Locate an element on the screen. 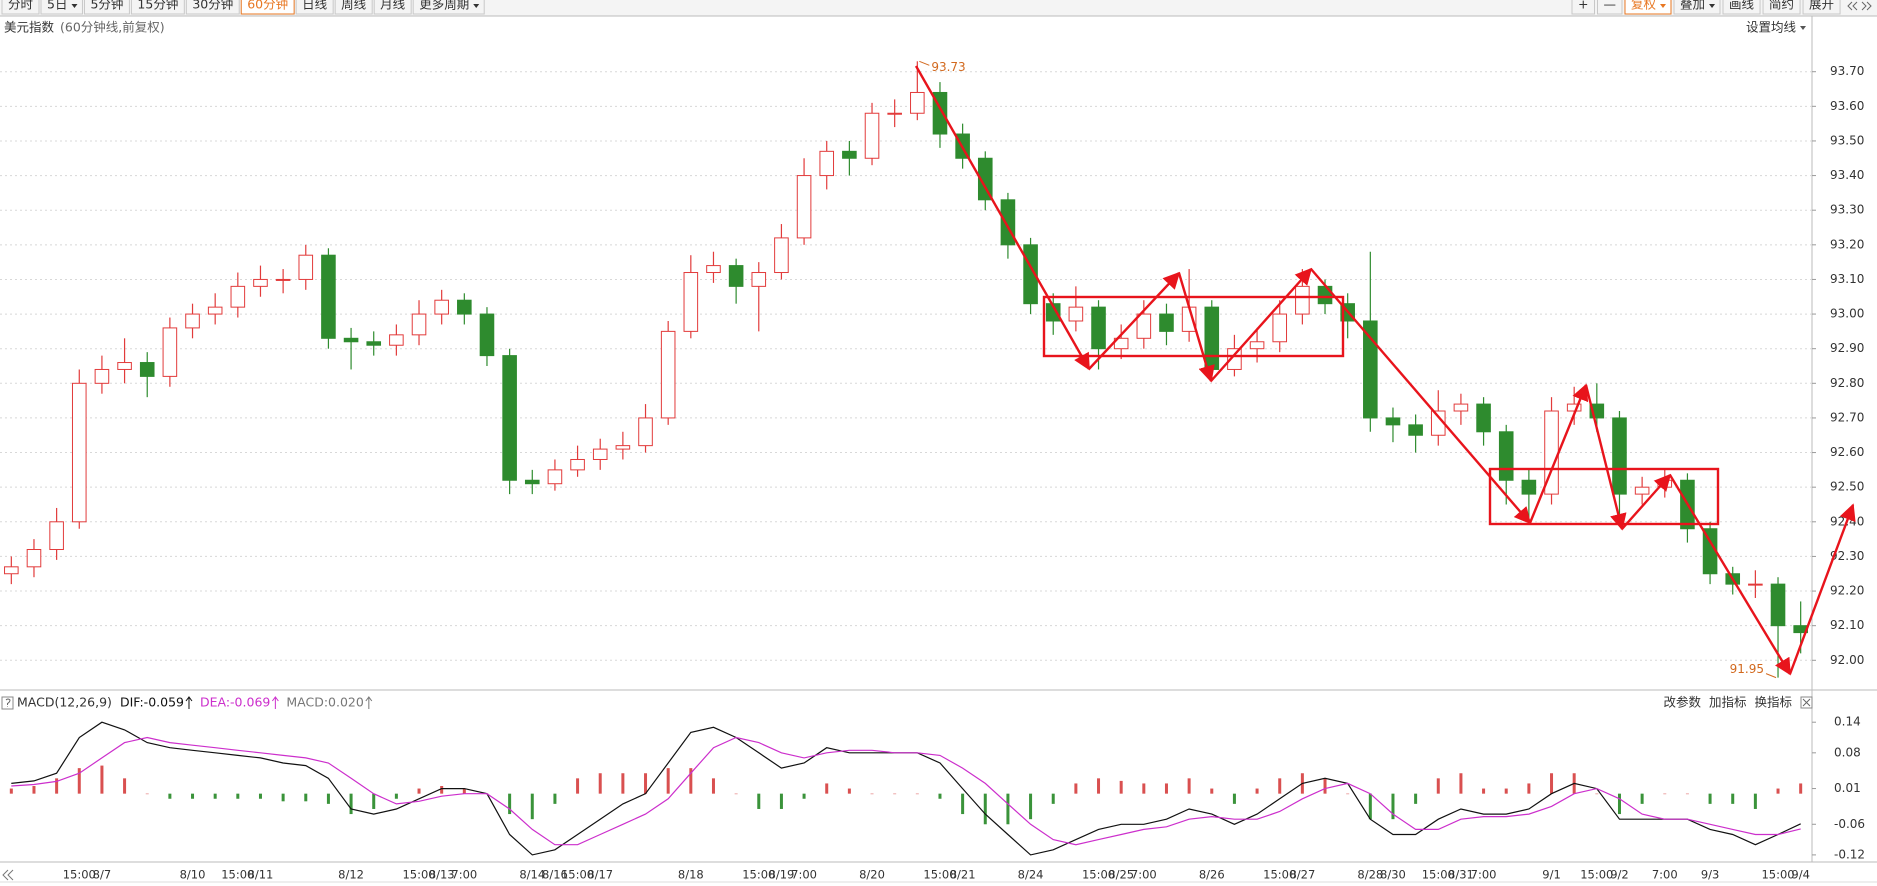 This screenshot has width=1877, height=886. toolbar-button: 展开 is located at coordinates (1821, 6).